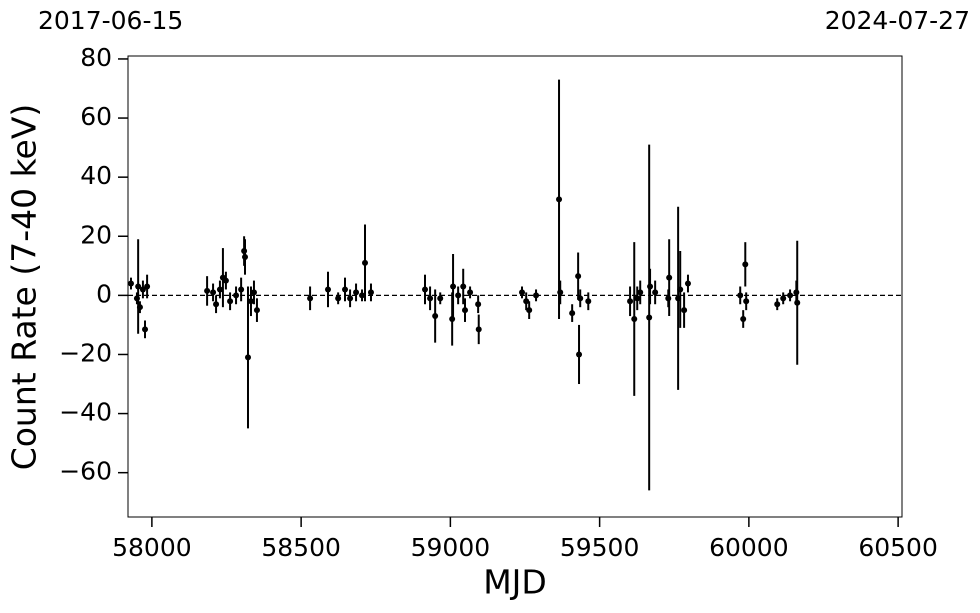 This screenshot has width=980, height=613. Describe the element at coordinates (96, 116) in the screenshot. I see `y-tick-label: 60` at that location.